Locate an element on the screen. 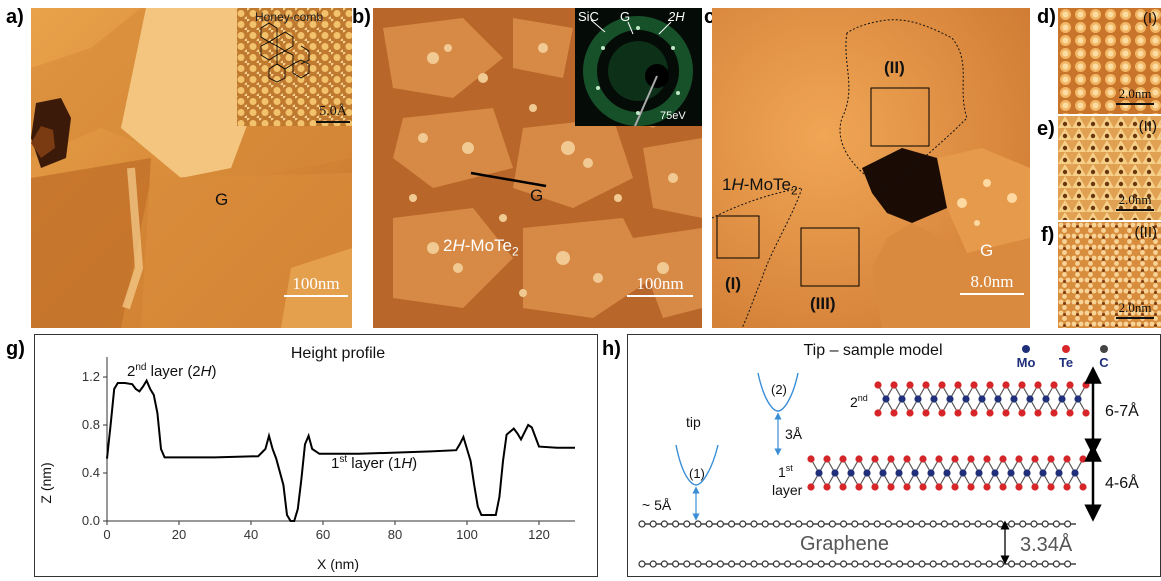 The width and height of the screenshot is (1161, 581). panel-a-scalebar: 100nm is located at coordinates (316, 285).